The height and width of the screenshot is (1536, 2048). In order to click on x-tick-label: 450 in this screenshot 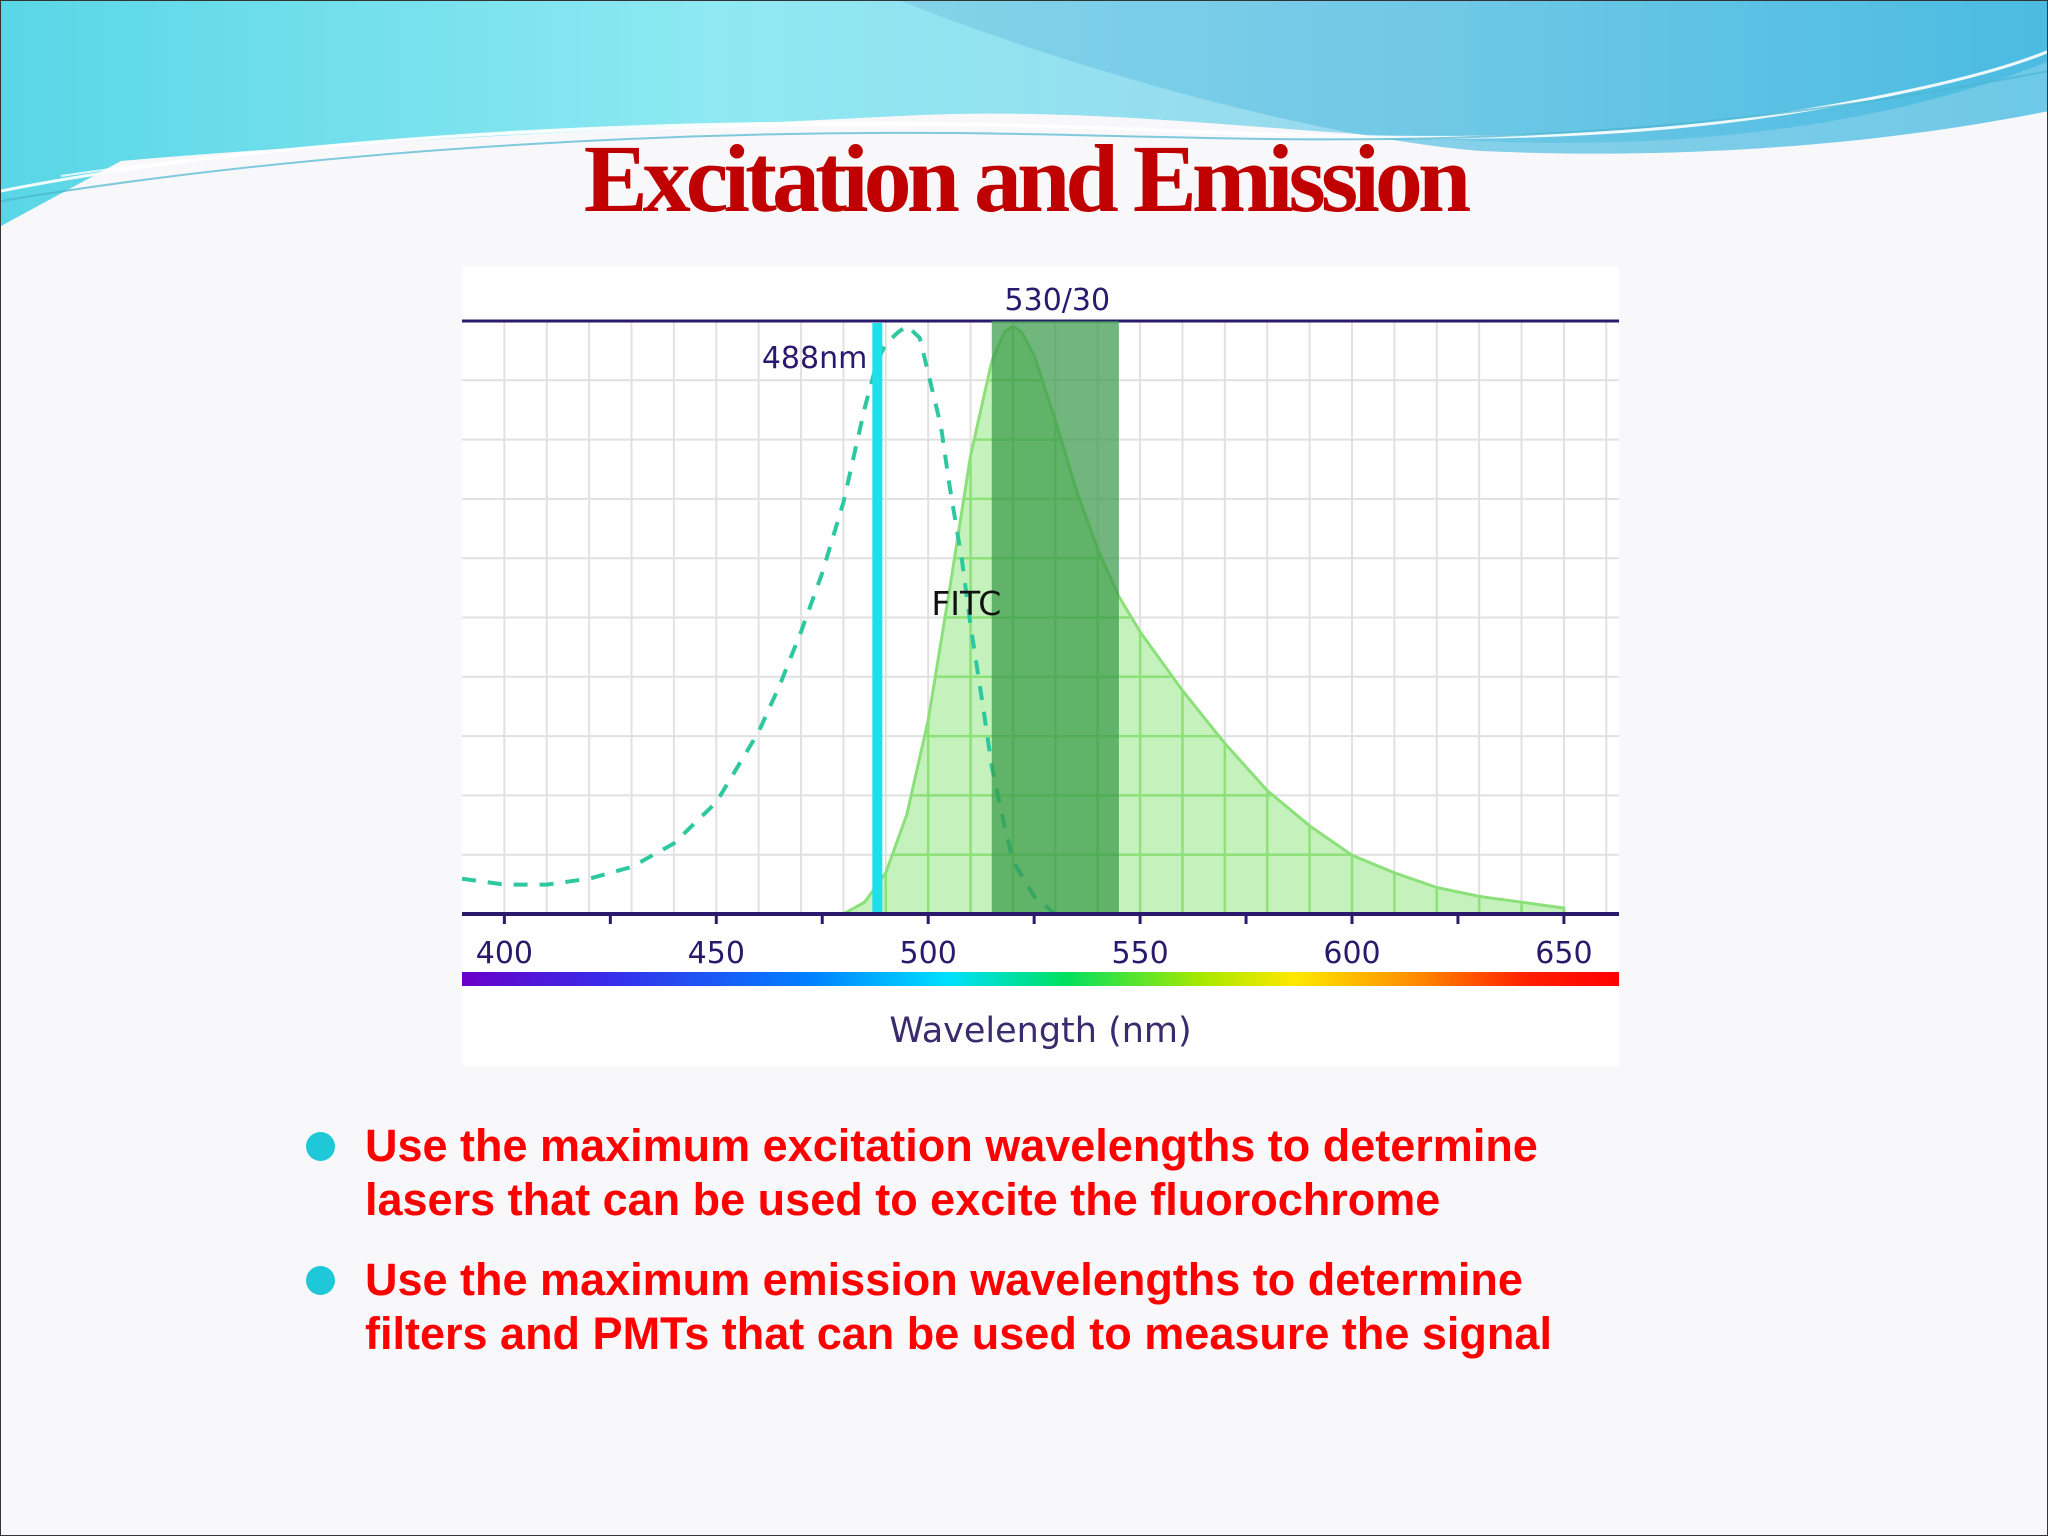, I will do `click(716, 953)`.